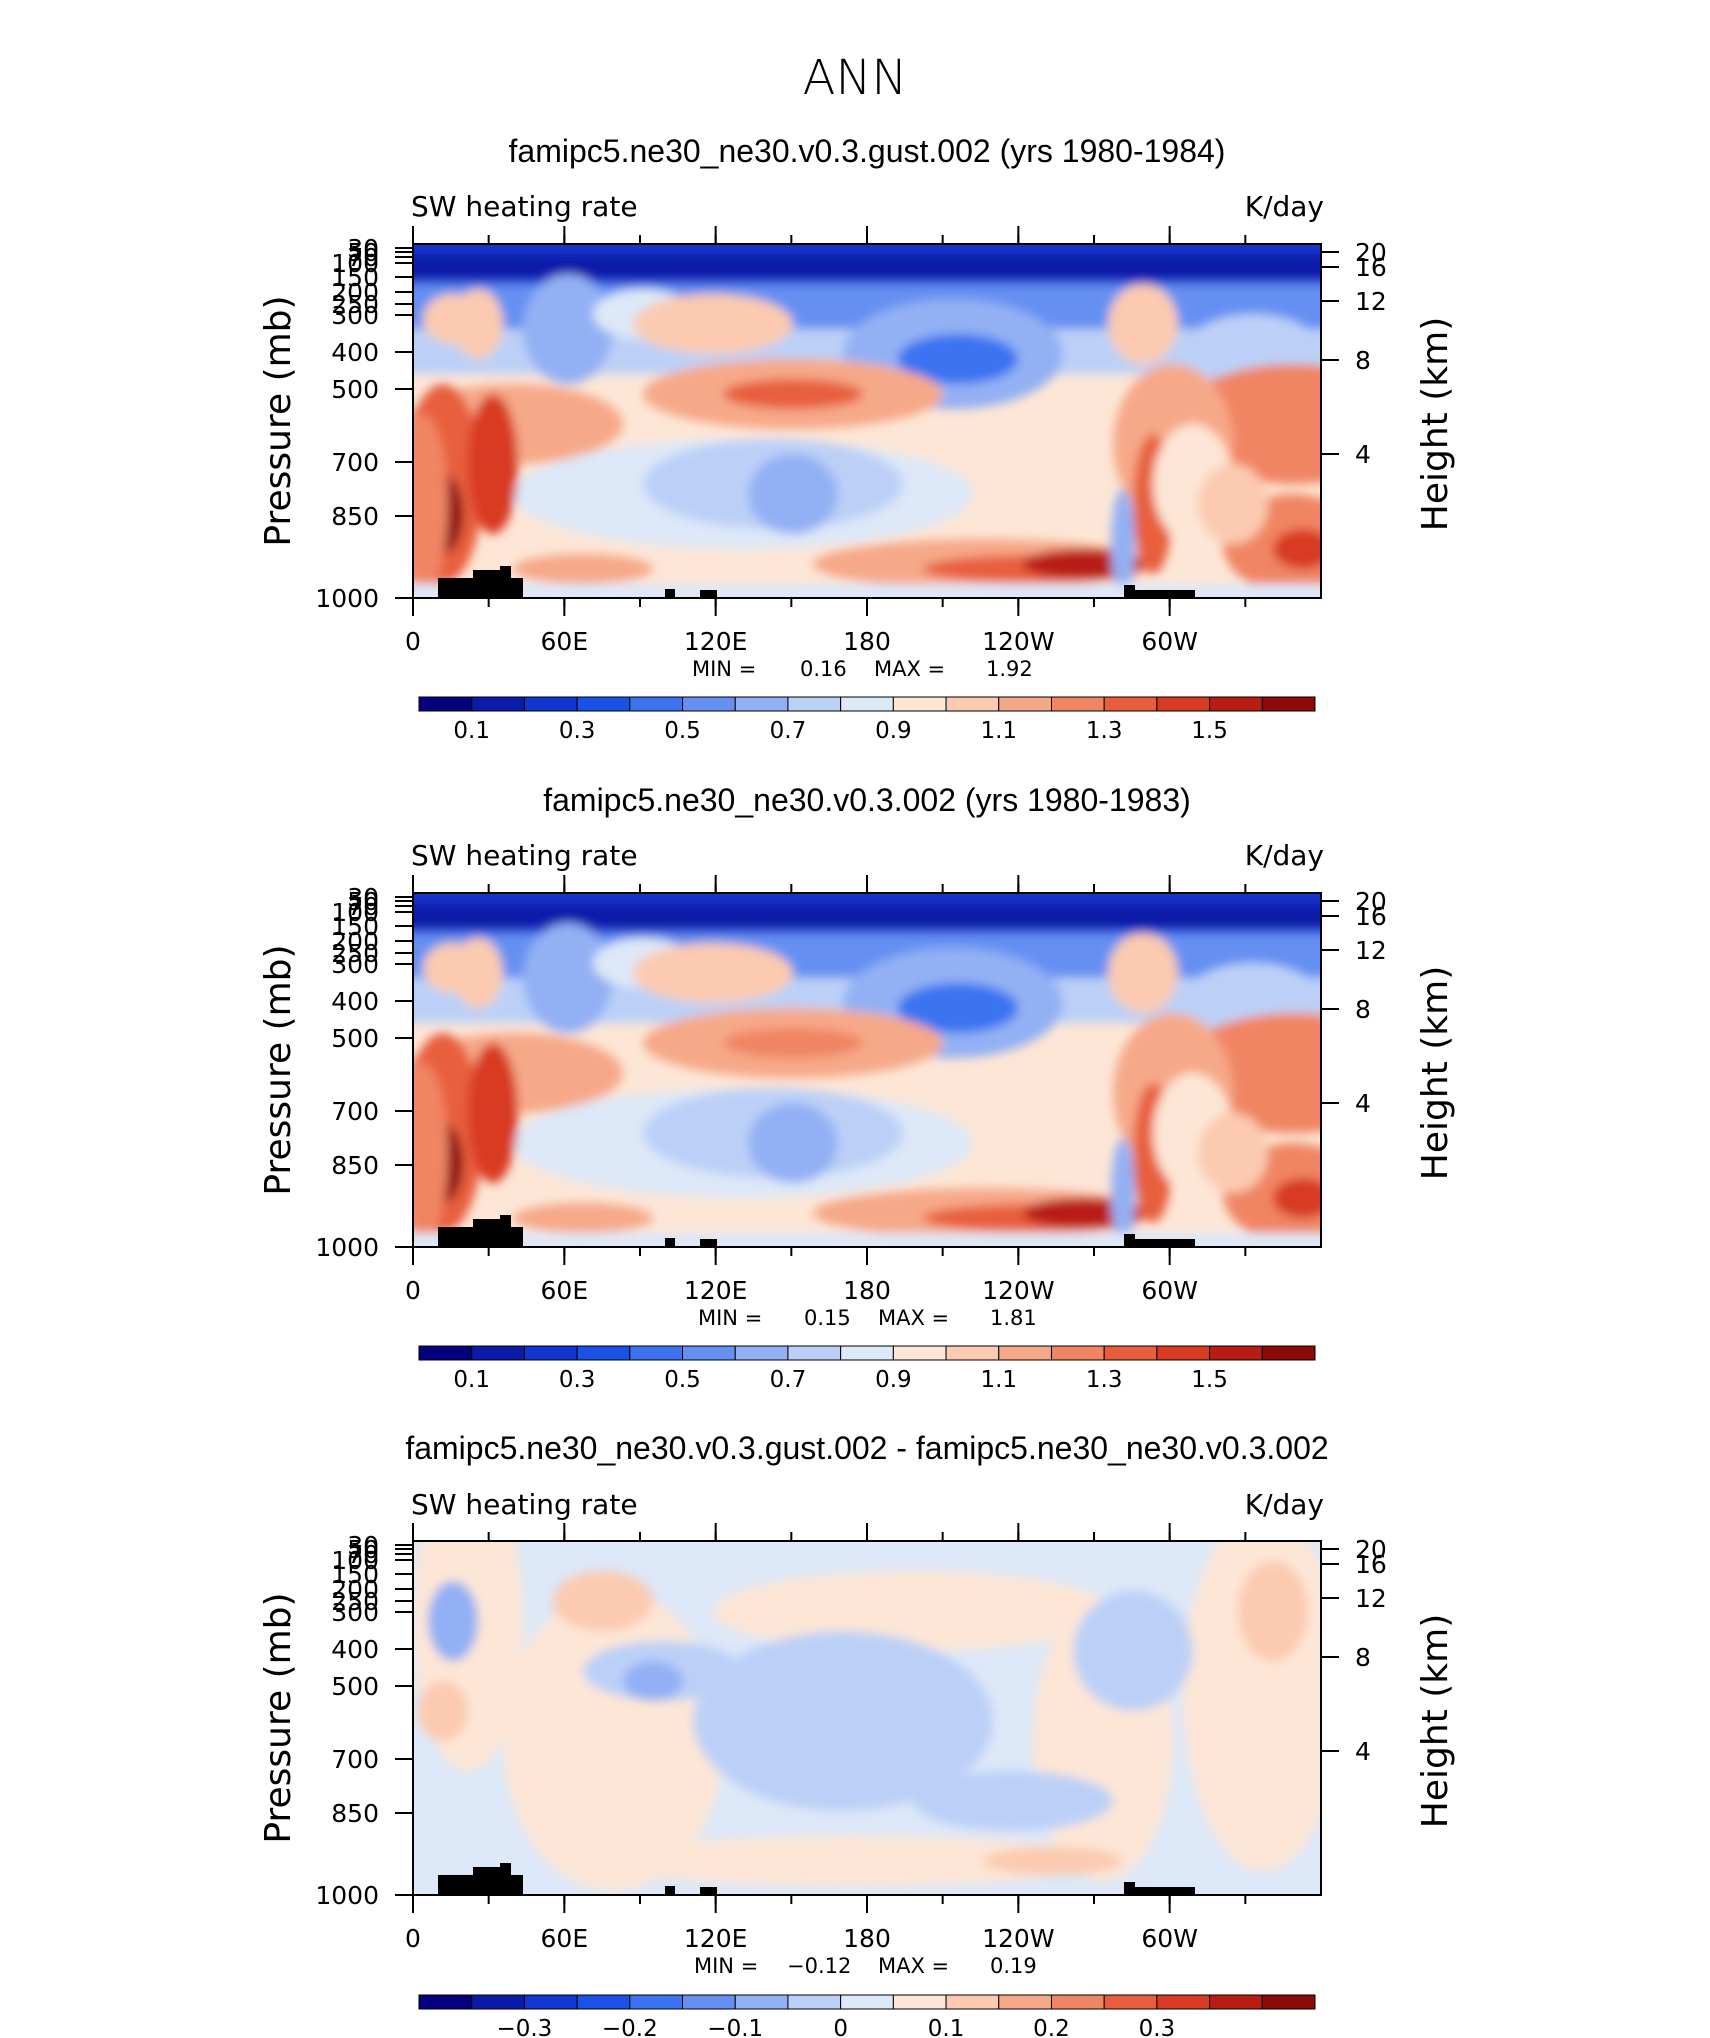 Image resolution: width=1710 pixels, height=2038 pixels. I want to click on colorbar-label: 0.2, so click(1051, 2027).